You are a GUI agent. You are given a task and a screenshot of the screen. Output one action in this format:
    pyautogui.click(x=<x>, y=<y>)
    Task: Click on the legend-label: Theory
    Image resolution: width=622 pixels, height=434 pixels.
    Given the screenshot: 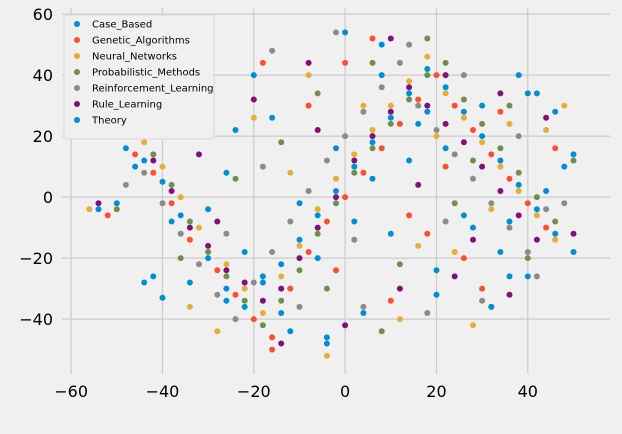 What is the action you would take?
    pyautogui.click(x=109, y=121)
    